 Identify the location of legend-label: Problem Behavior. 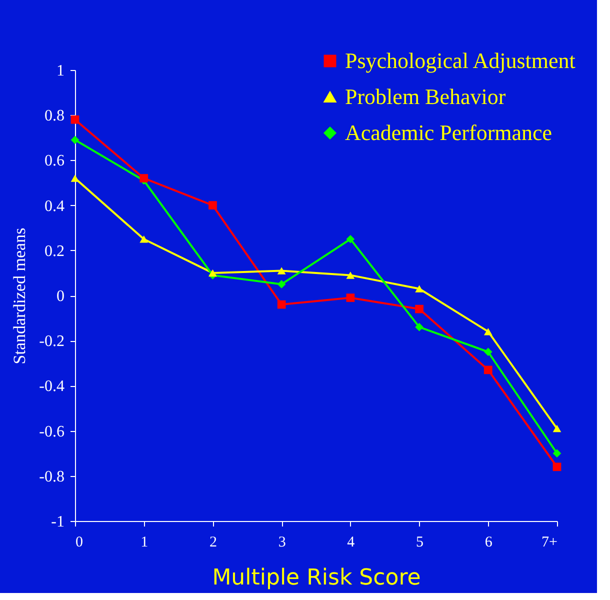
(425, 96).